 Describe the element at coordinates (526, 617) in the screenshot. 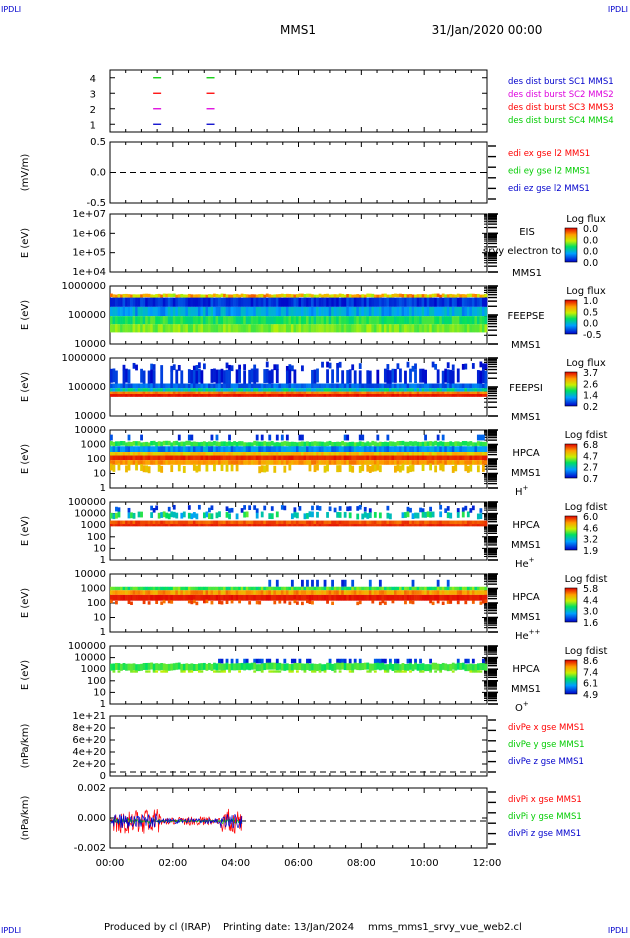

I see `instrument-label: MMS1` at that location.